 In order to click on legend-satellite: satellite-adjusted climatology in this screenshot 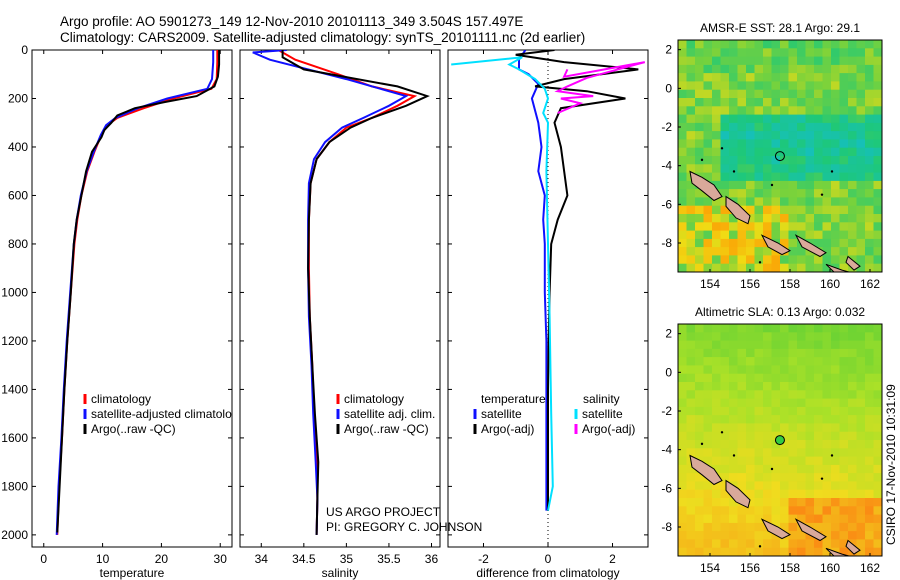, I will do `click(167, 414)`.